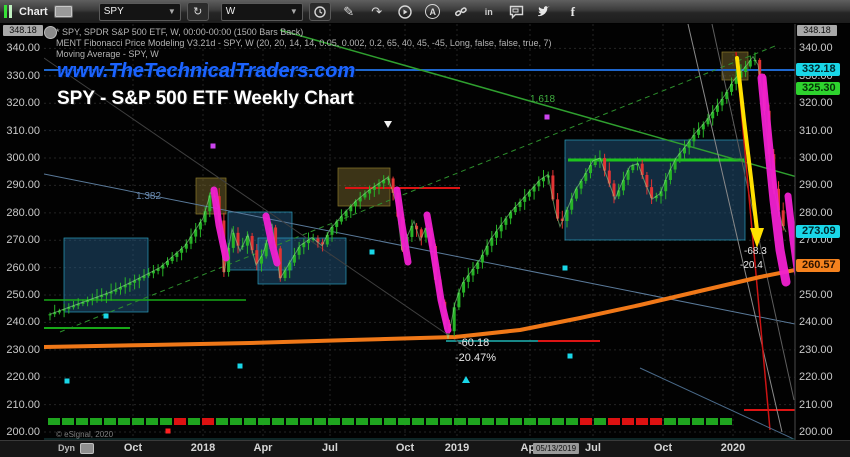 Image resolution: width=850 pixels, height=457 pixels. Describe the element at coordinates (733, 448) in the screenshot. I see `time-tick-label: 2020` at that location.